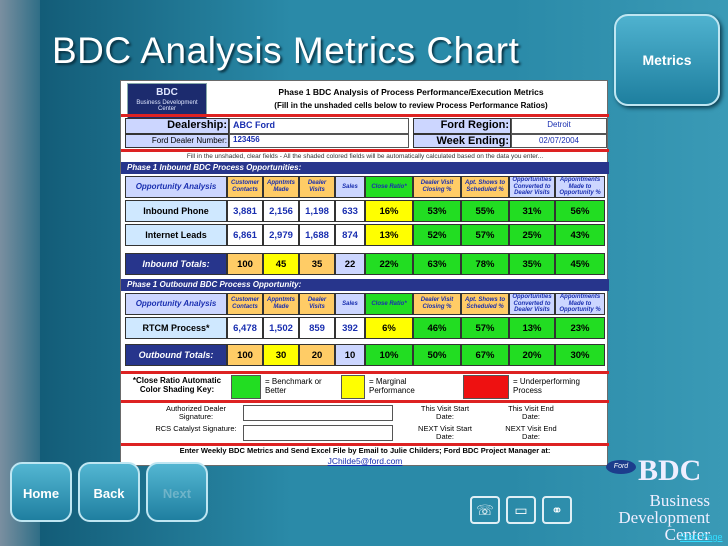  What do you see at coordinates (389, 355) in the screenshot?
I see `outbound-totals-close: 10%` at bounding box center [389, 355].